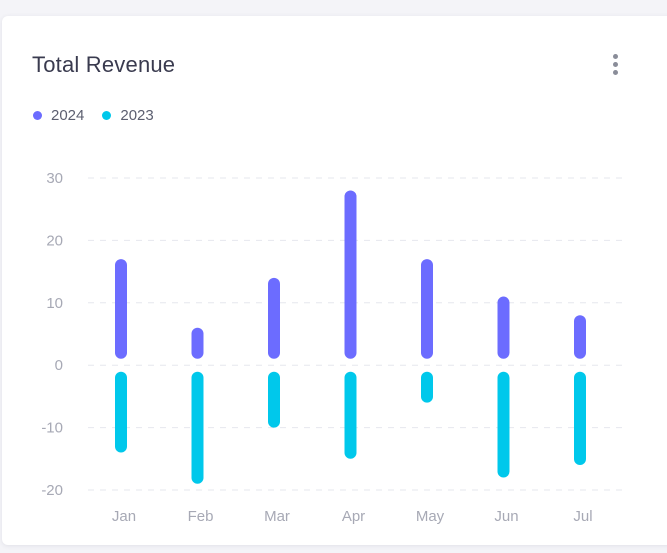  I want to click on y-tick-label: 30, so click(54, 178).